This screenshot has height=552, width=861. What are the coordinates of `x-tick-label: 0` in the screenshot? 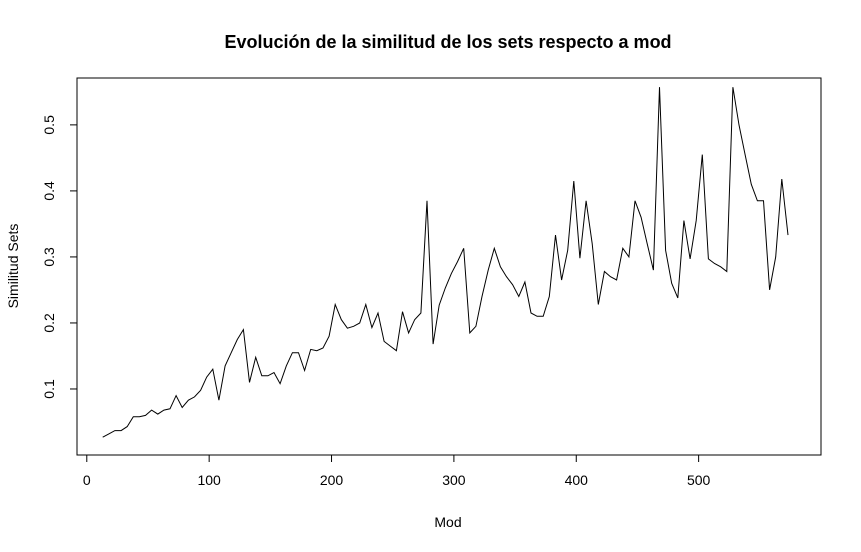 It's located at (87, 480).